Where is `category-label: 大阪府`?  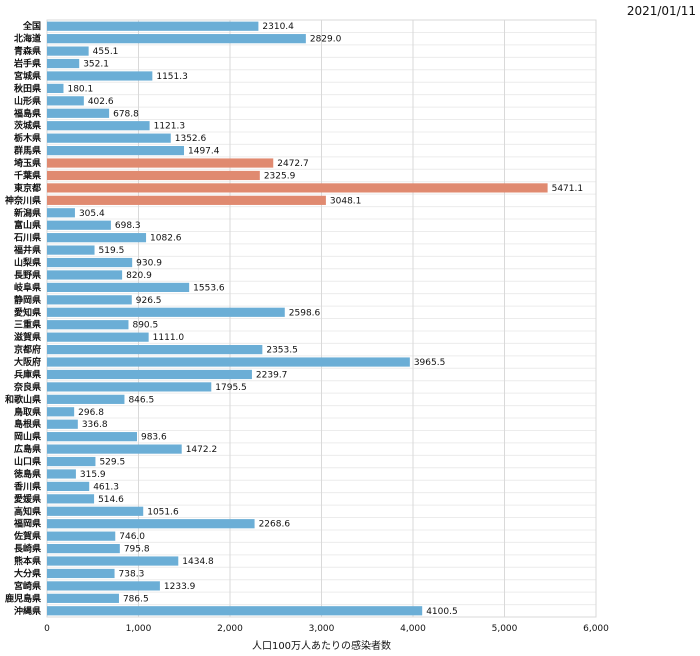 category-label: 大阪府 is located at coordinates (27, 362).